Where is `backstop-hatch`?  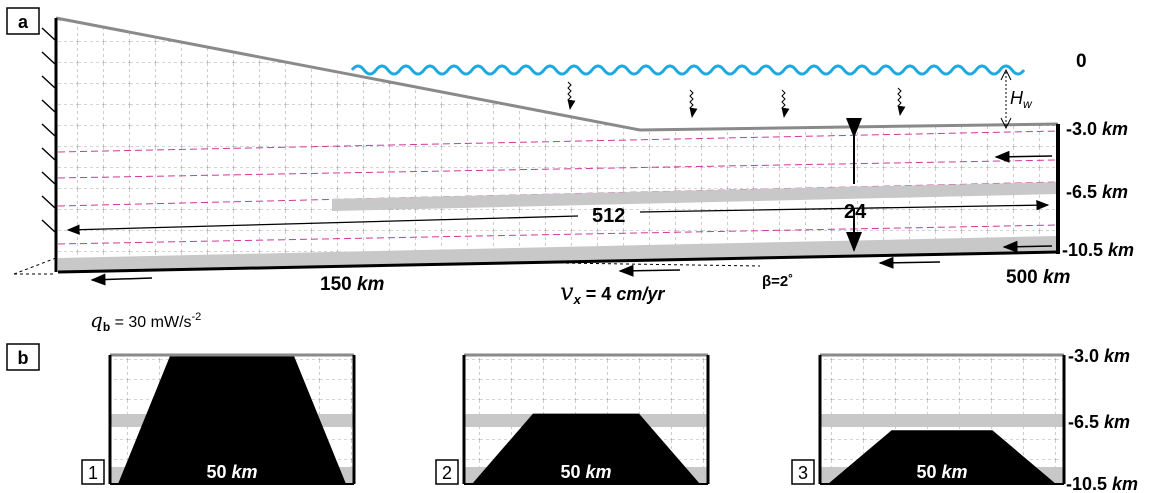 backstop-hatch is located at coordinates (48, 130).